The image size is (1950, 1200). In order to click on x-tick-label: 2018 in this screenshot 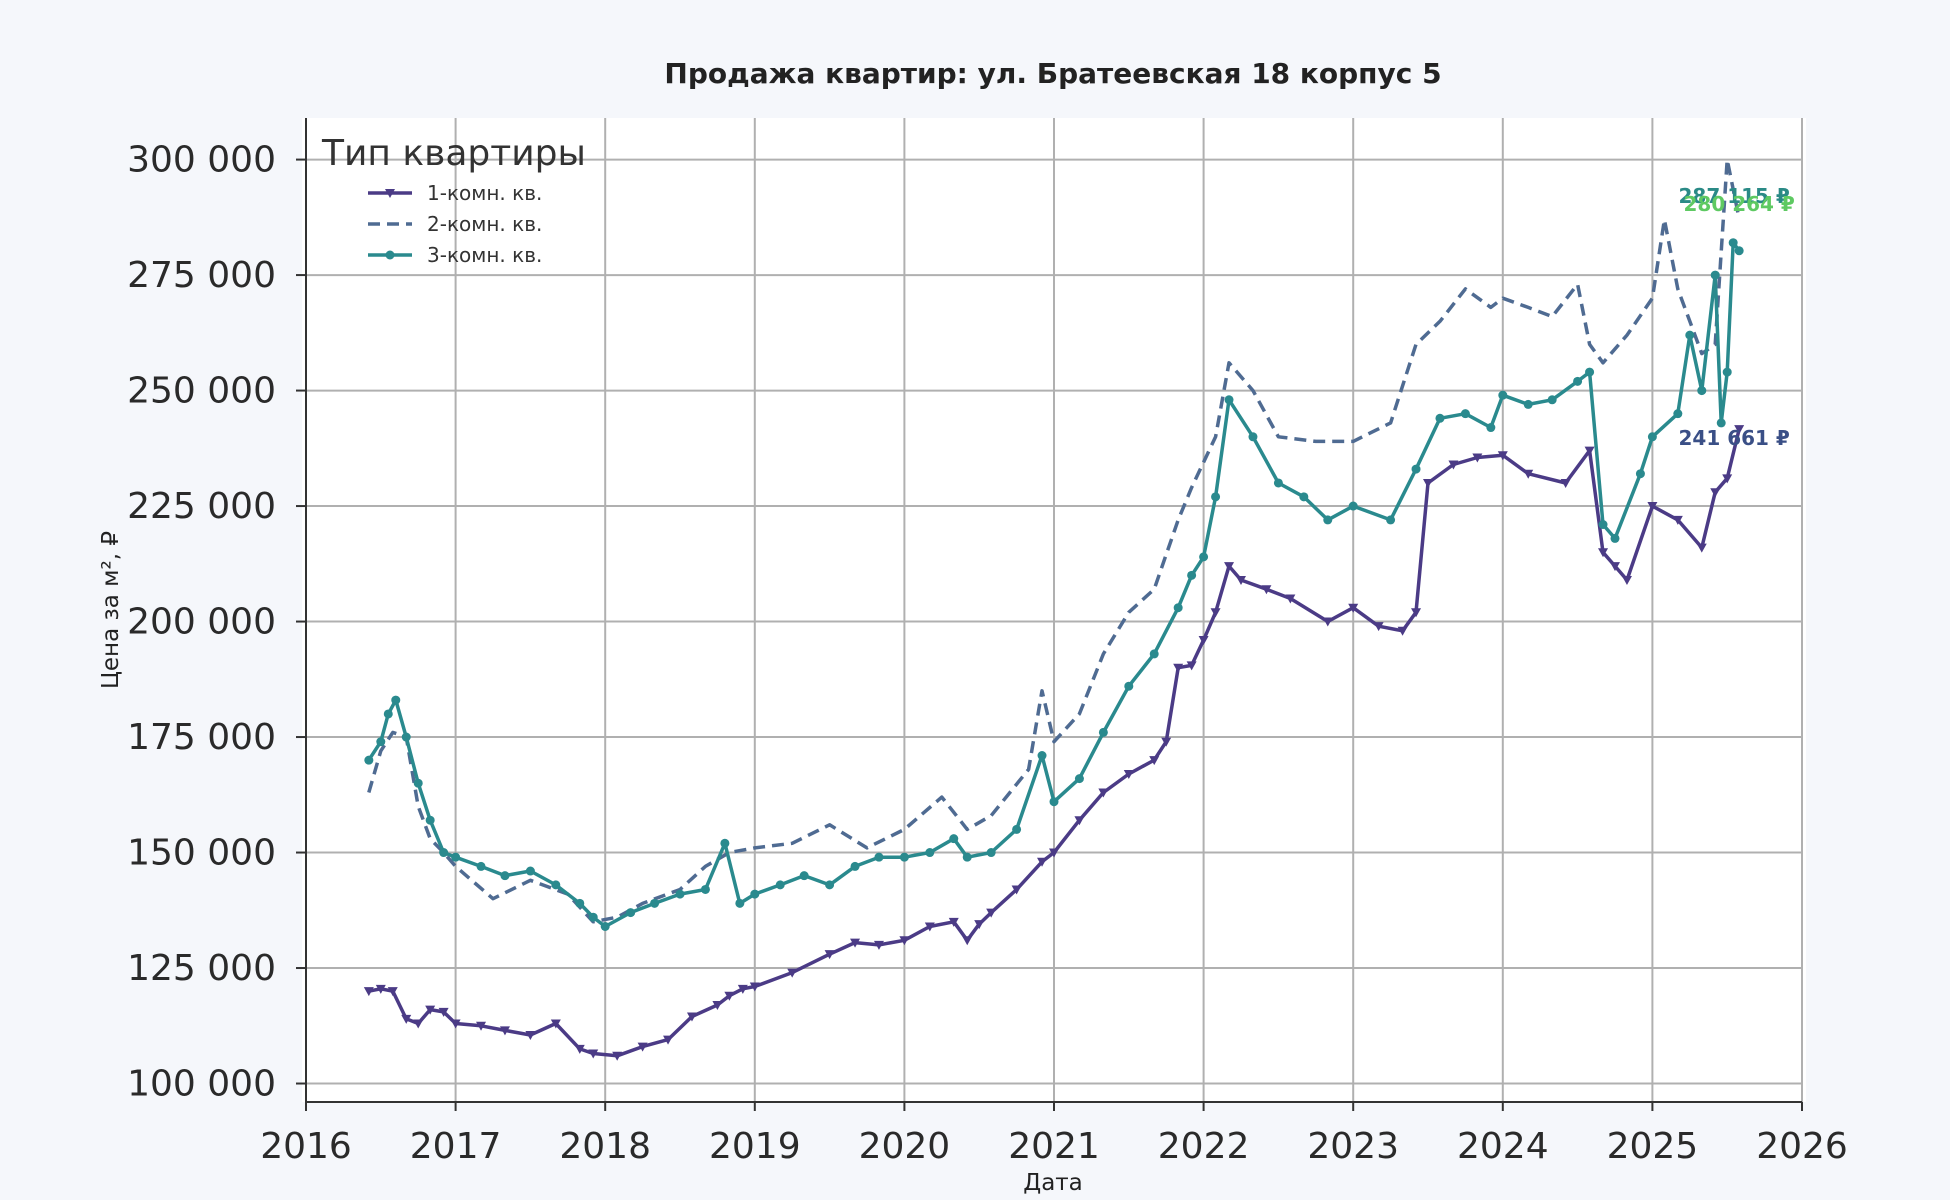, I will do `click(605, 1146)`.